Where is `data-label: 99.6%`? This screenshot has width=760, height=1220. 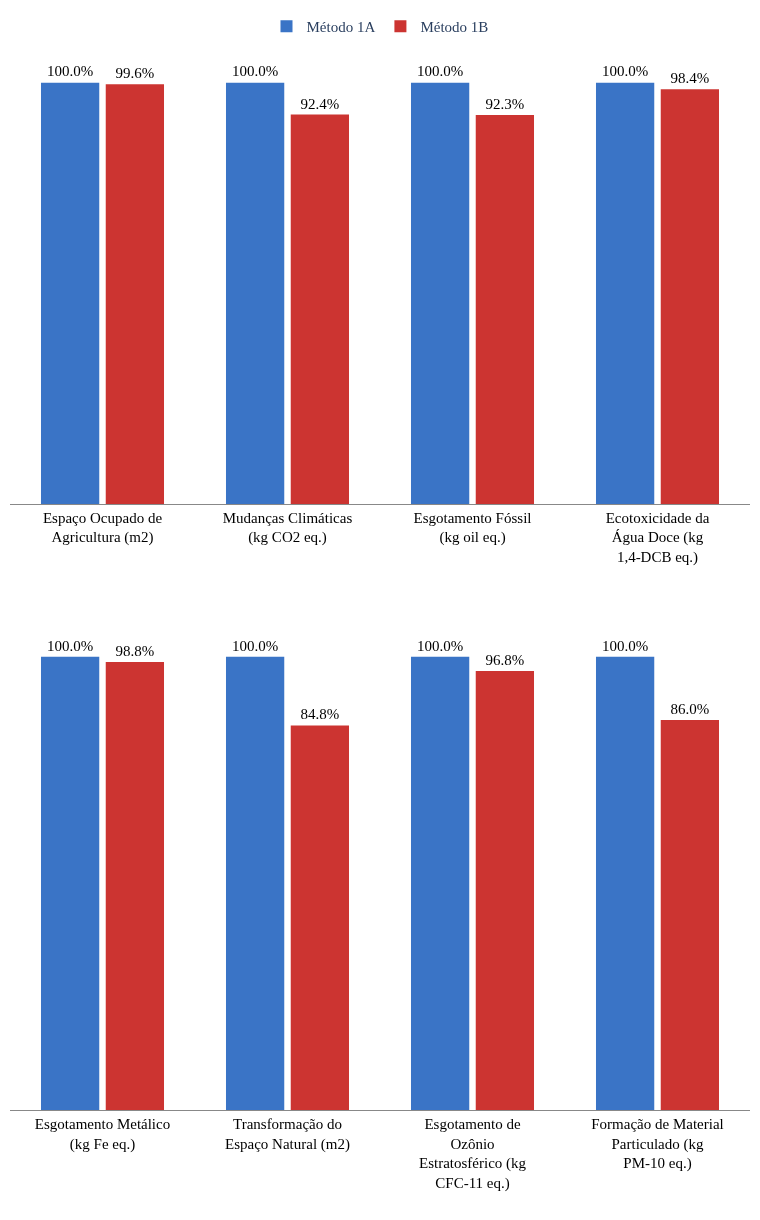 data-label: 99.6% is located at coordinates (135, 73).